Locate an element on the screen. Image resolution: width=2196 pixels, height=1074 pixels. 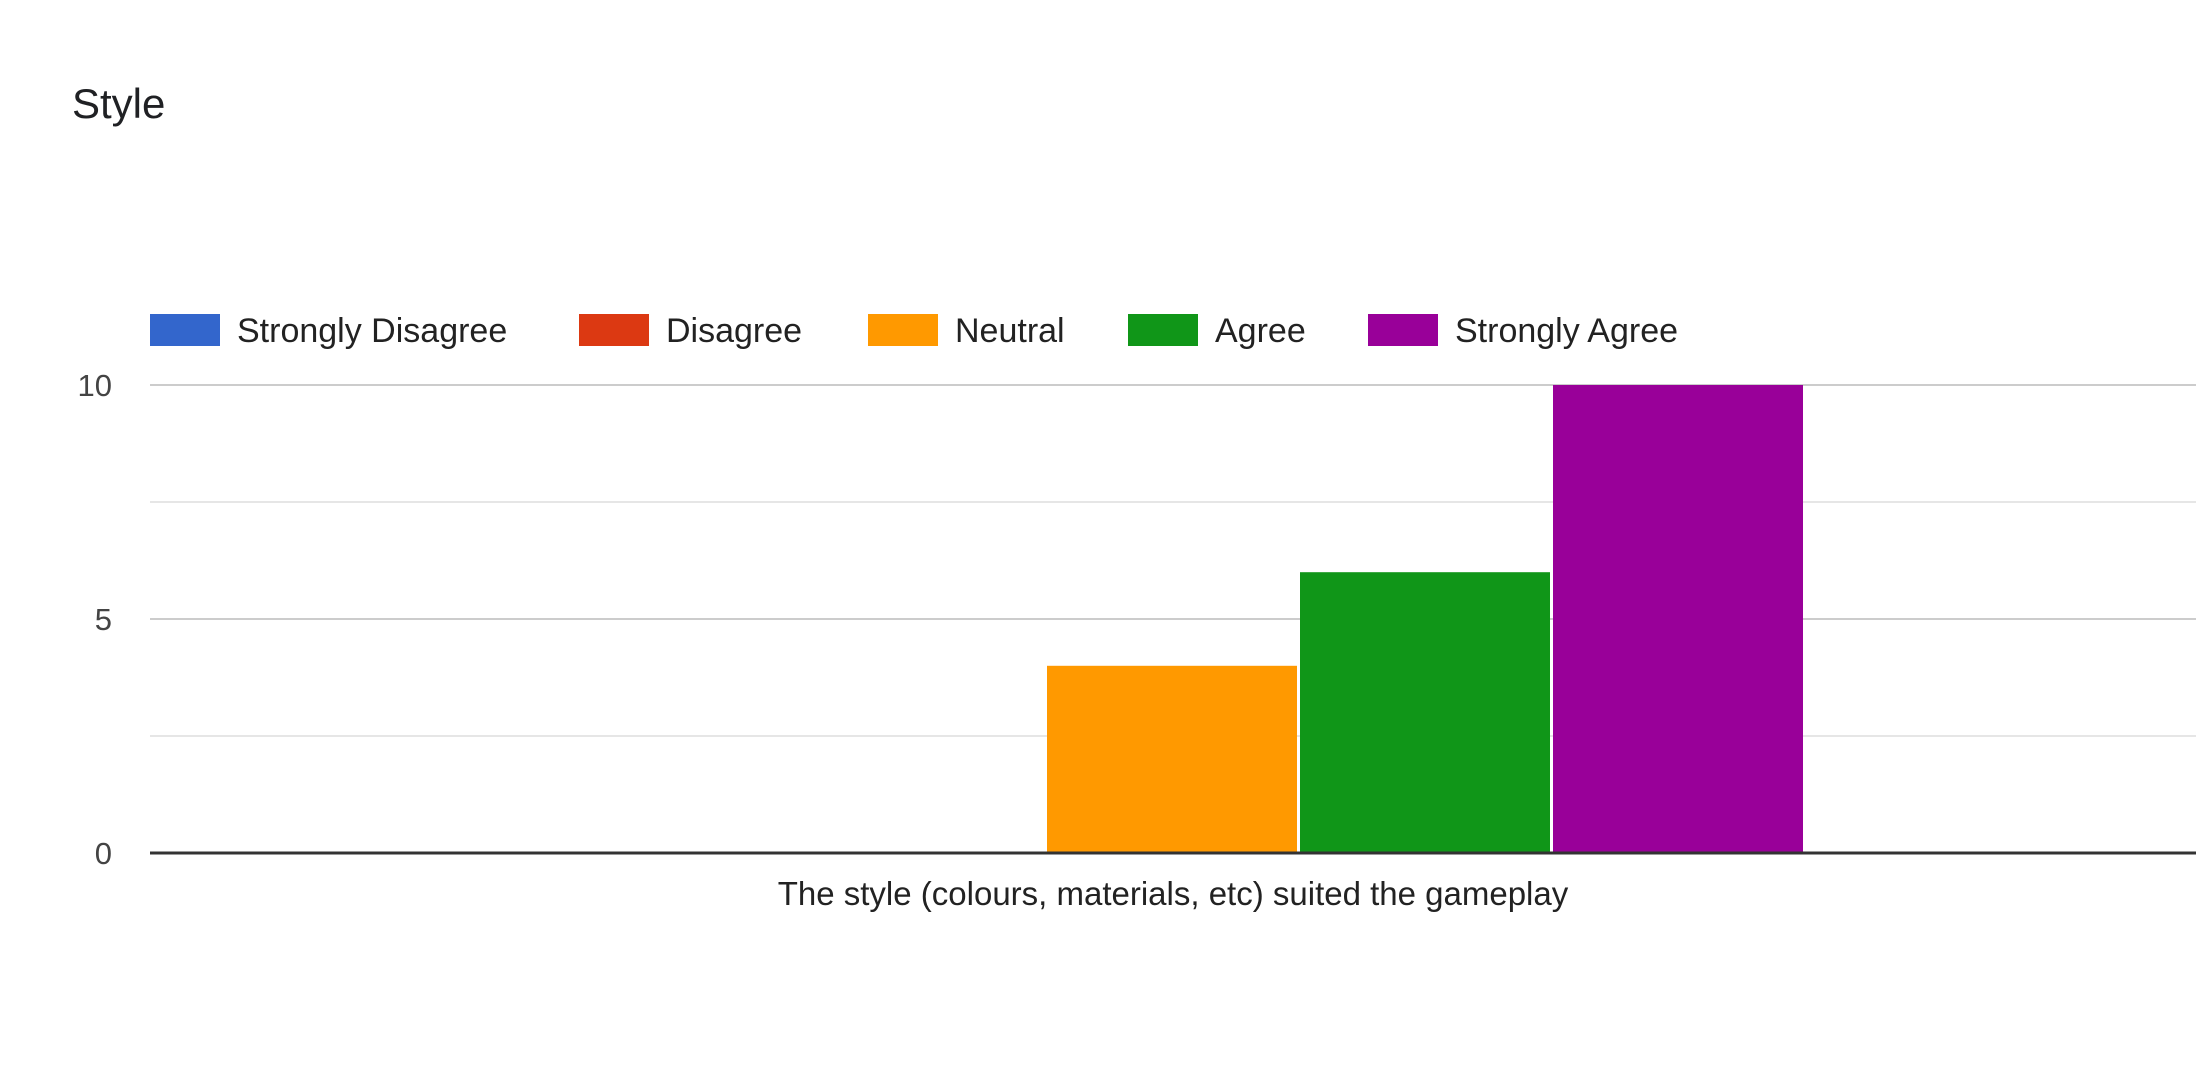
legend-label: Strongly Disagree is located at coordinates (372, 331).